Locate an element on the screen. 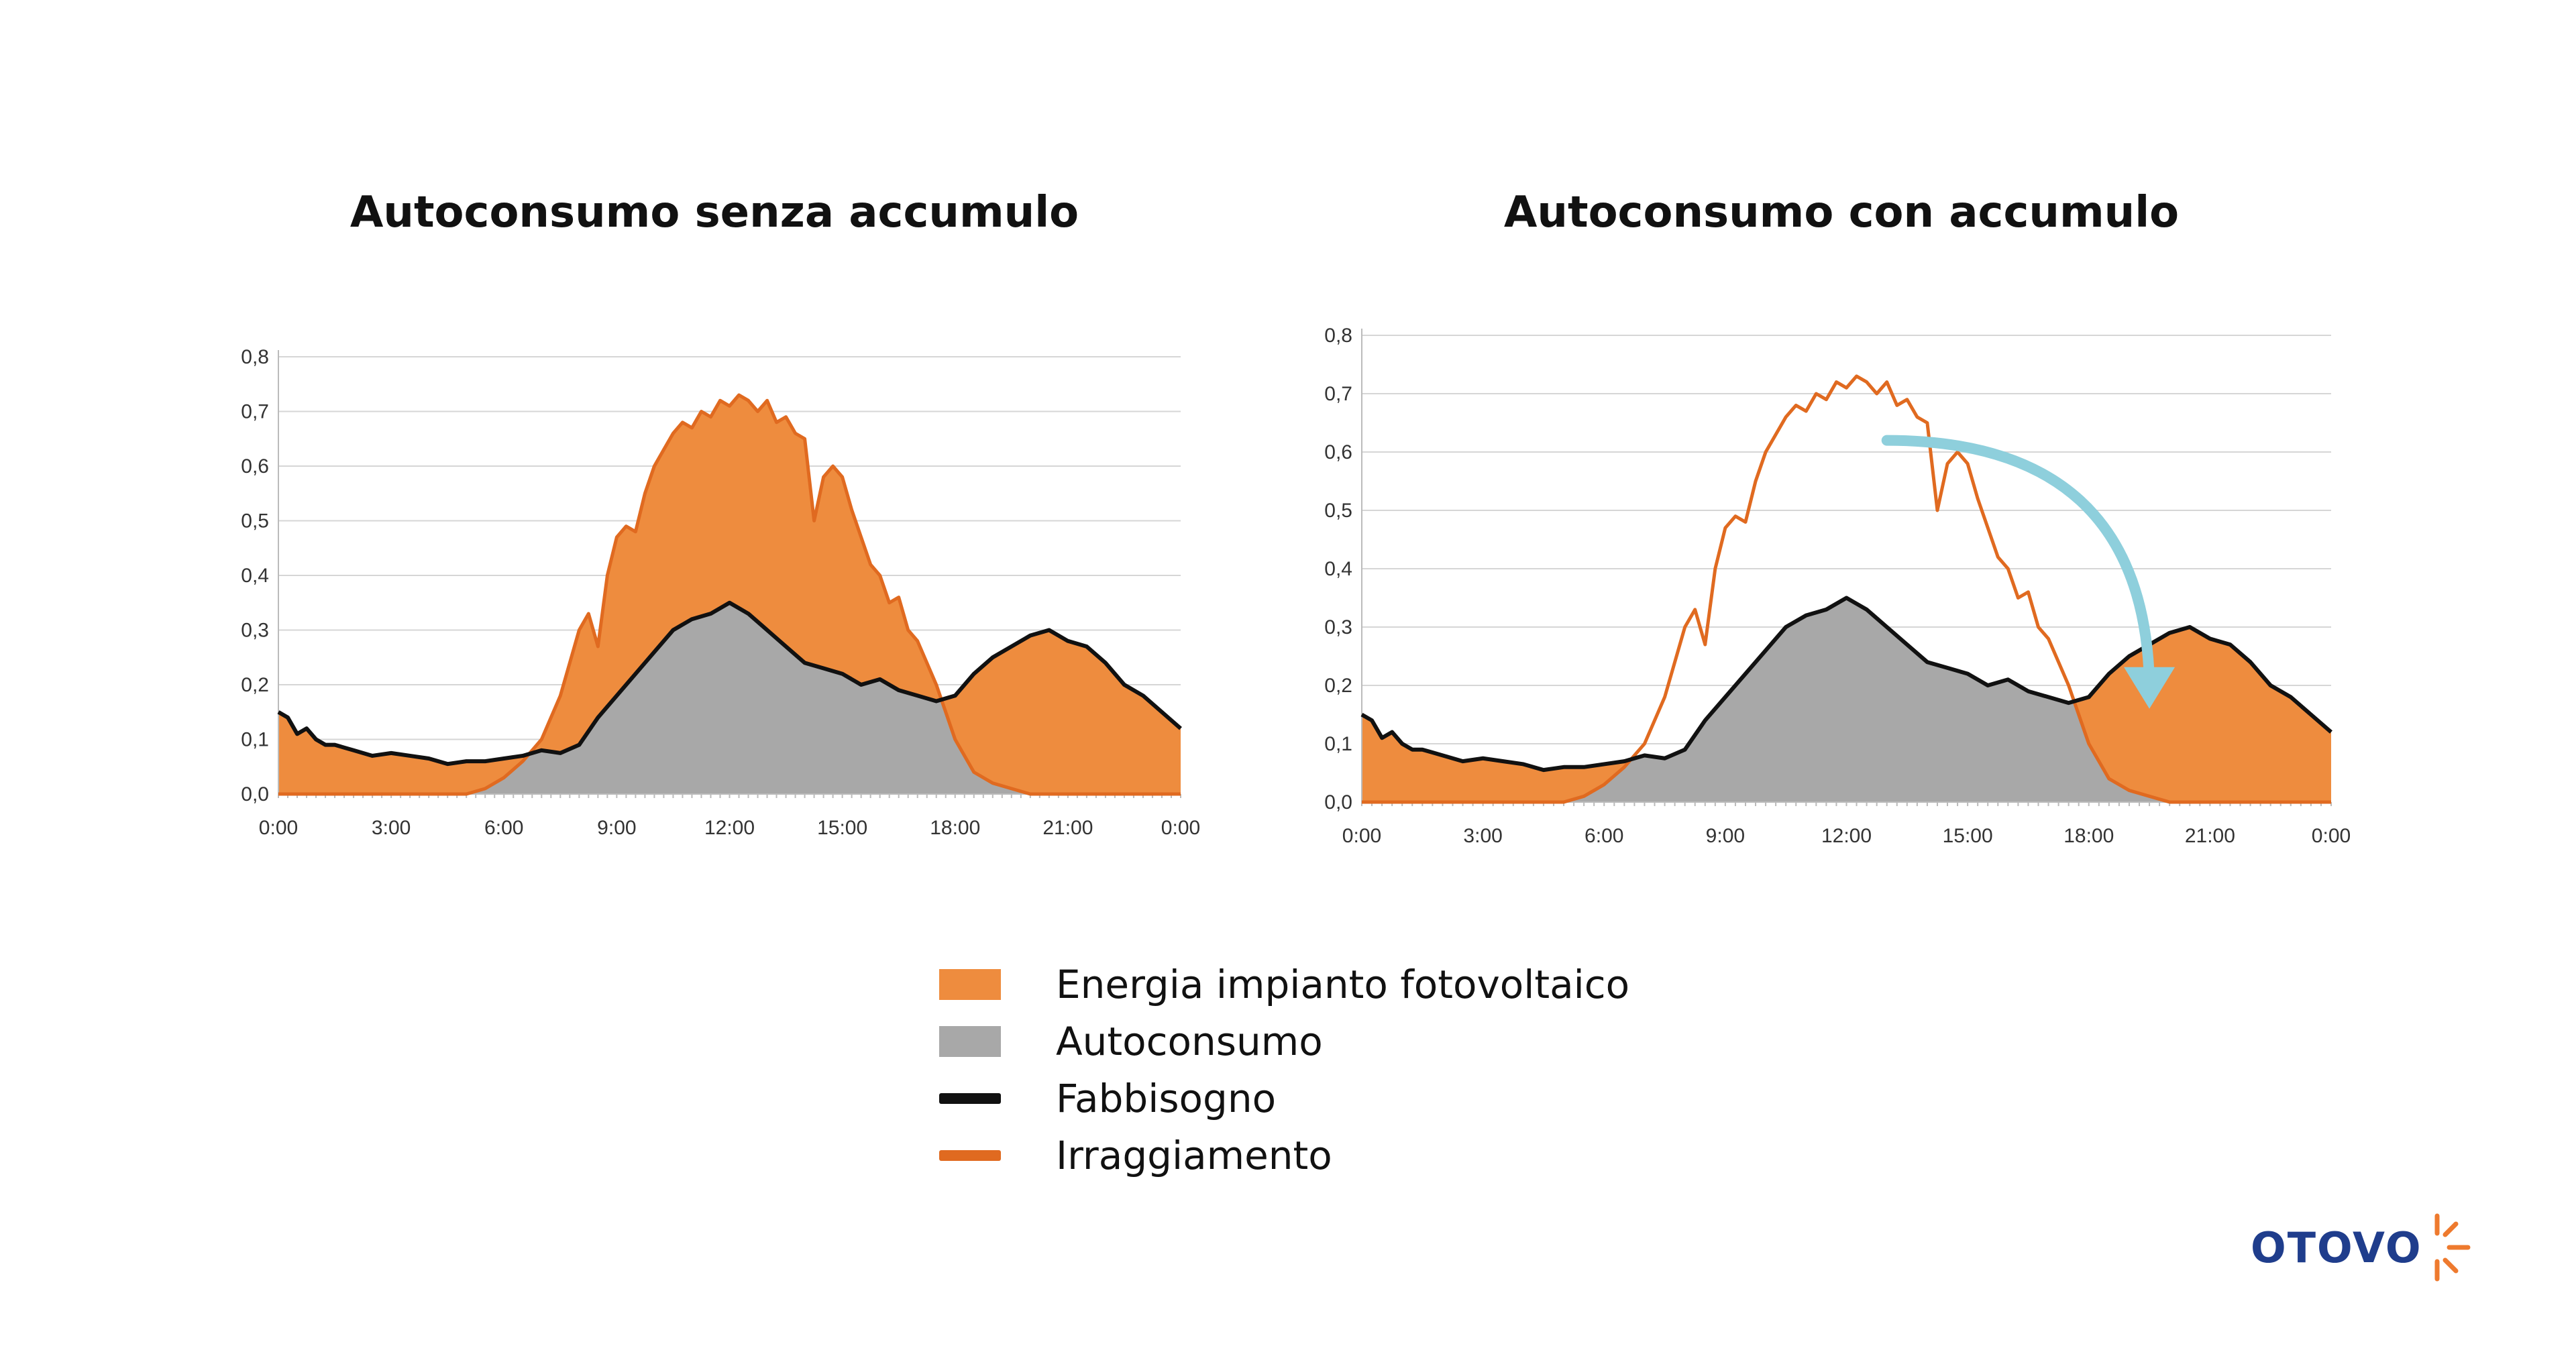 The height and width of the screenshot is (1348, 2576). legend-swatch-autoconsumo is located at coordinates (970, 1041).